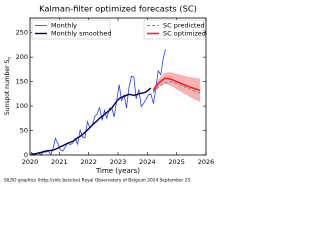 This screenshot has width=320, height=240. Describe the element at coordinates (22, 82) in the screenshot. I see `y-tick-label: 150` at that location.